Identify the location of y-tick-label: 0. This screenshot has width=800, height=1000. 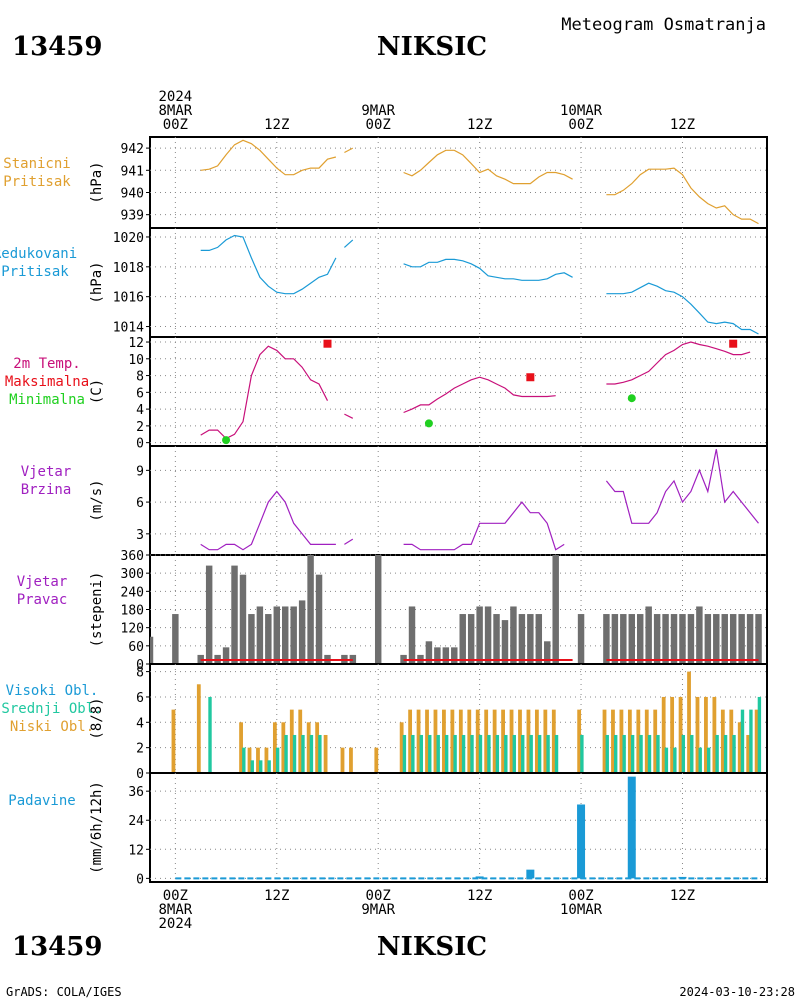
(140, 665).